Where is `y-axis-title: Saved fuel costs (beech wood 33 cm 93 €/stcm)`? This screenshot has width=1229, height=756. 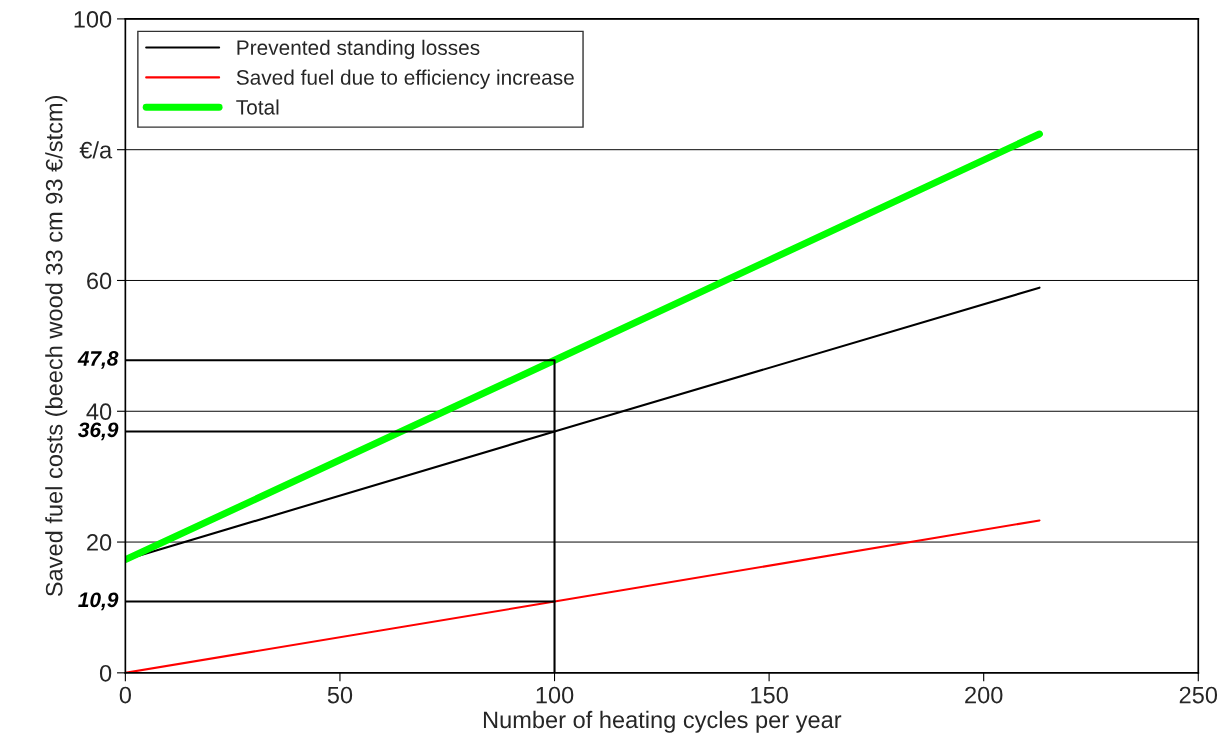
y-axis-title: Saved fuel costs (beech wood 33 cm 93 €/stcm) is located at coordinates (56, 346).